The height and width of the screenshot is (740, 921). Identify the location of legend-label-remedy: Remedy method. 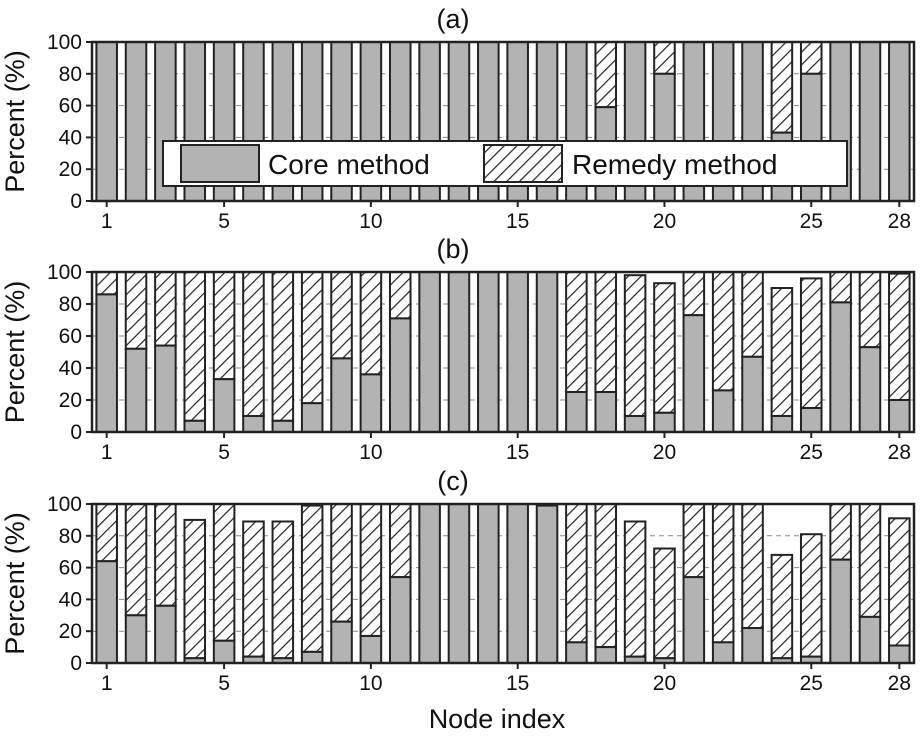
(674, 164).